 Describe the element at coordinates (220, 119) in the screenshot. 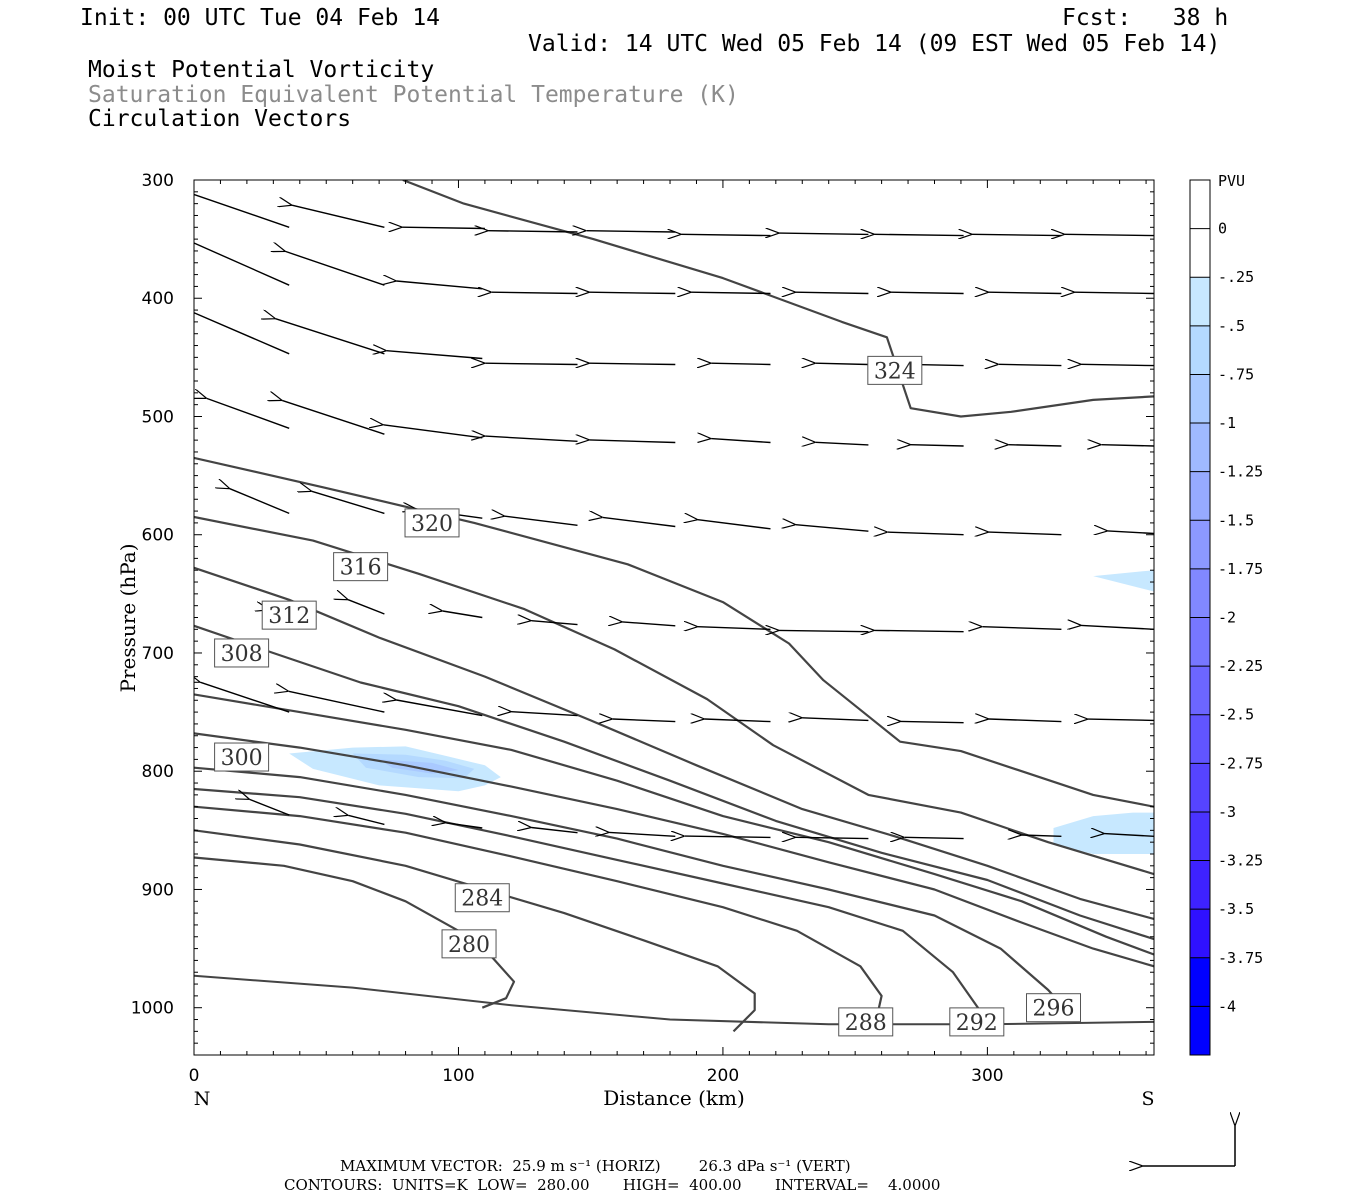

I see `field-title-vectors: Circulation Vectors` at that location.